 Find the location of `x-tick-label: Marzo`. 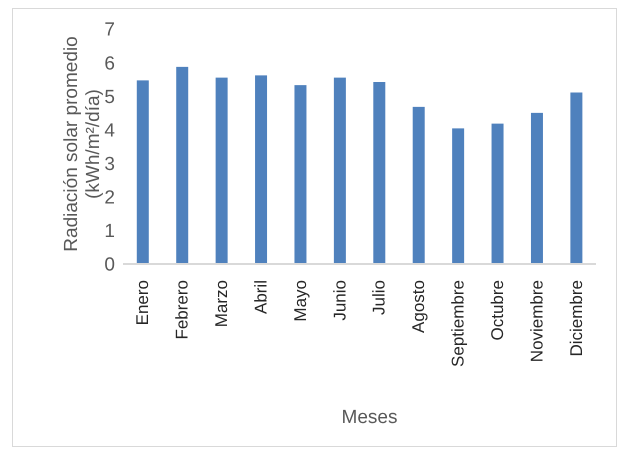

x-tick-label: Marzo is located at coordinates (222, 304).